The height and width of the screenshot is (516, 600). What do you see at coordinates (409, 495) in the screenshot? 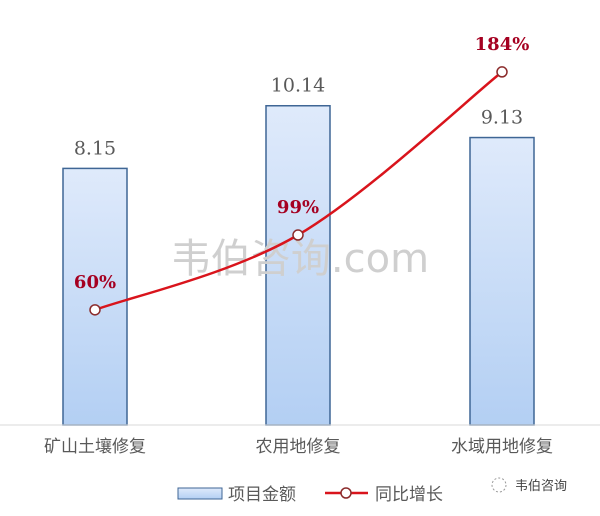
I see `legend-label-line: 同比增长` at bounding box center [409, 495].